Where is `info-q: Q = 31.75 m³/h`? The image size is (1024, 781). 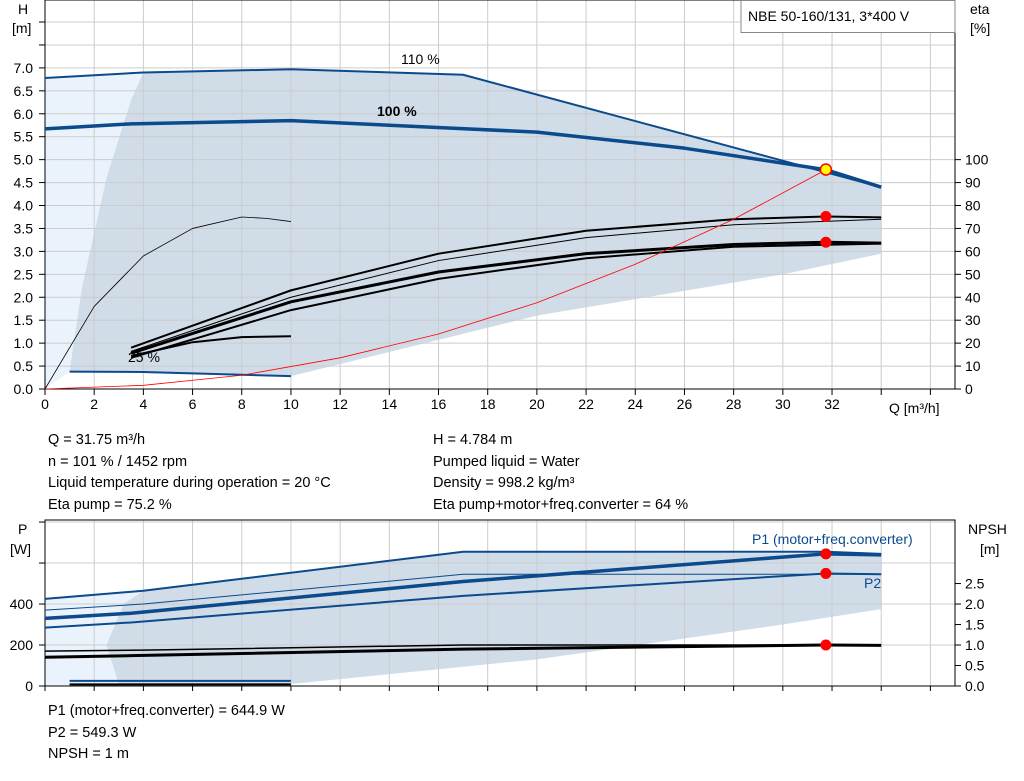 info-q: Q = 31.75 m³/h is located at coordinates (97, 440).